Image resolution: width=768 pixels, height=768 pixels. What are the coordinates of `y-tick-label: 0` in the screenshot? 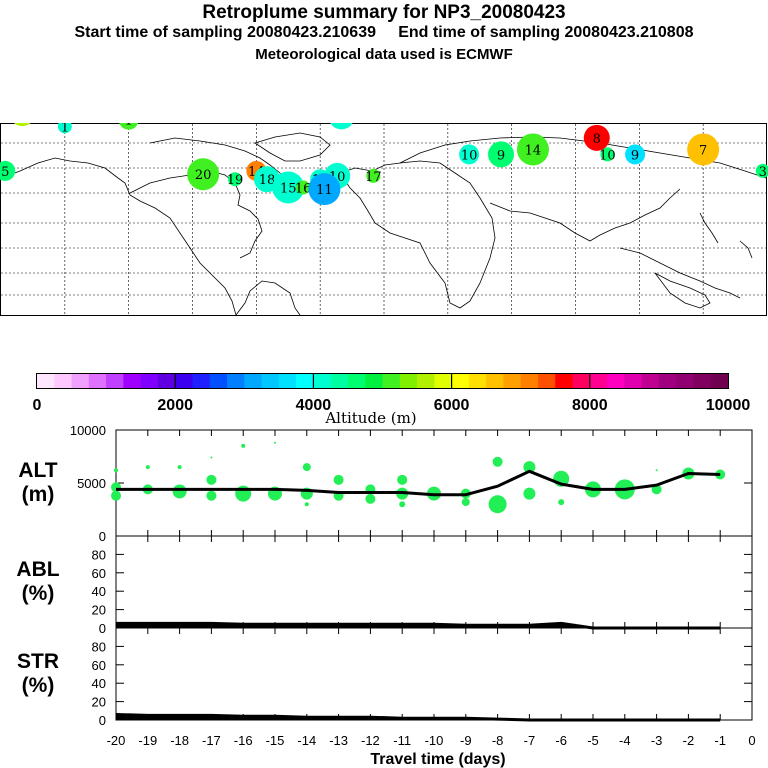 It's located at (102, 536).